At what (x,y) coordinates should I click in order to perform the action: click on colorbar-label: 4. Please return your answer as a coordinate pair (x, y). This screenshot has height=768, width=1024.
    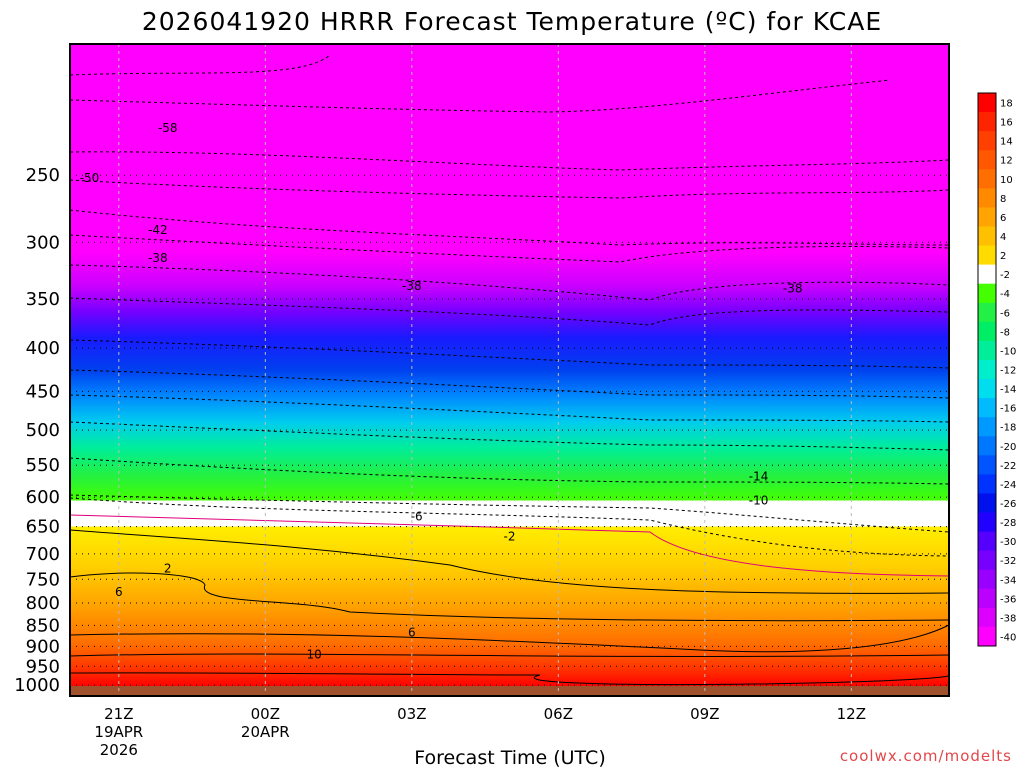
    Looking at the image, I should click on (1003, 237).